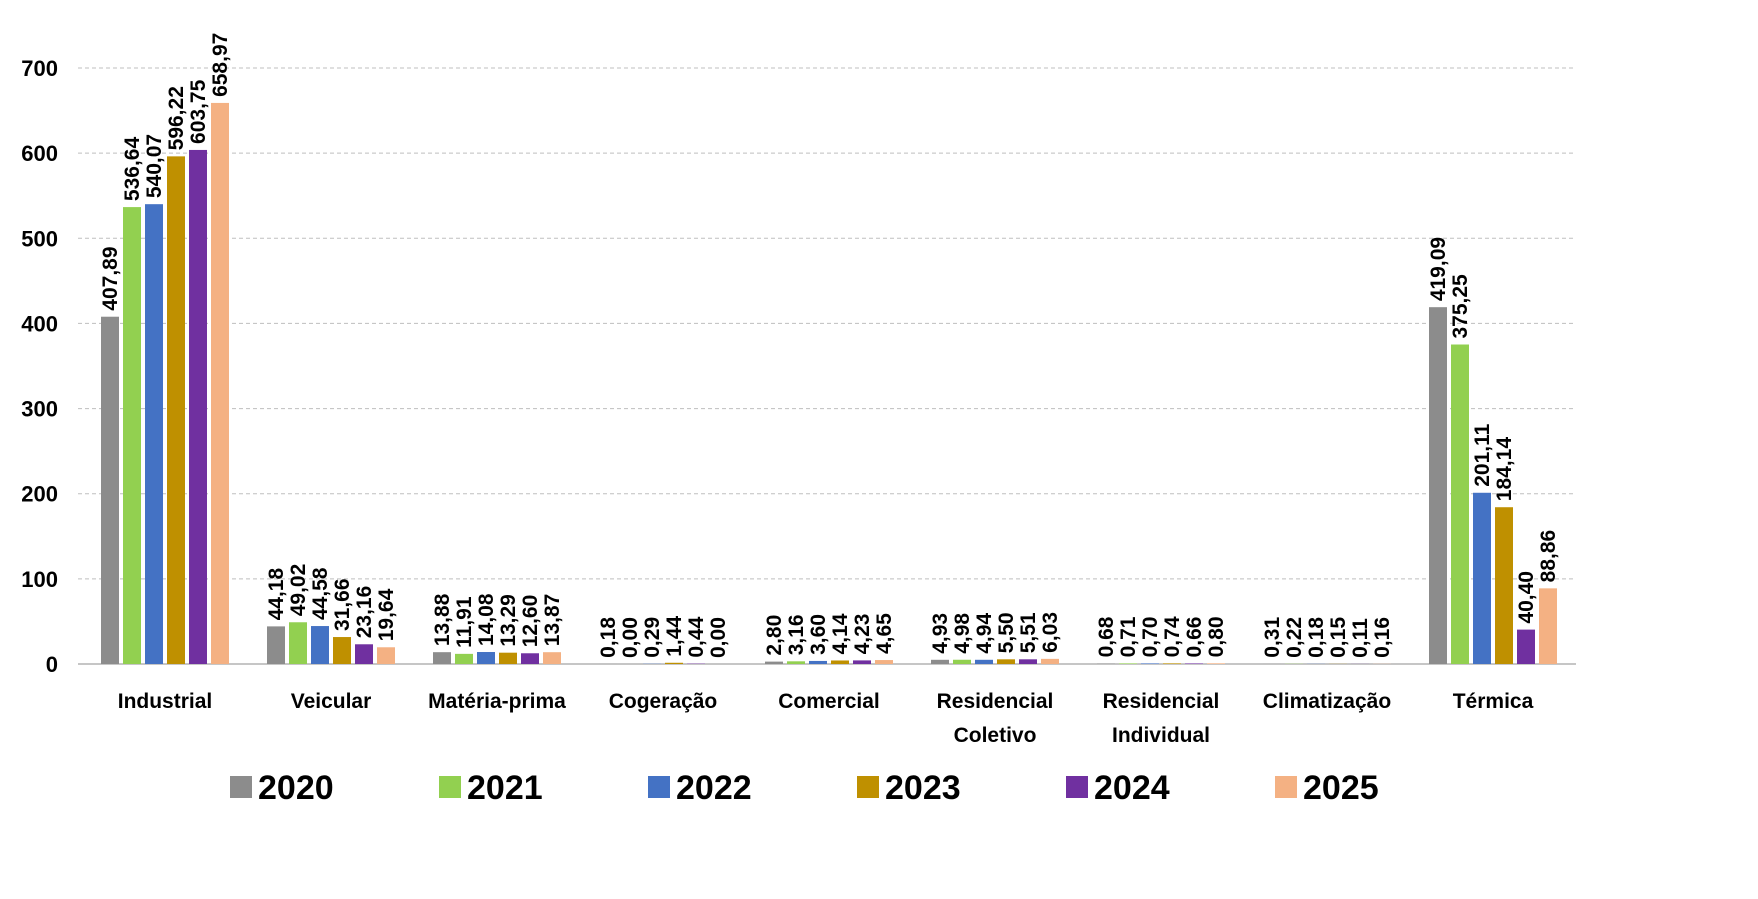 The image size is (1758, 899). What do you see at coordinates (39, 238) in the screenshot?
I see `y-tick-label: 500` at bounding box center [39, 238].